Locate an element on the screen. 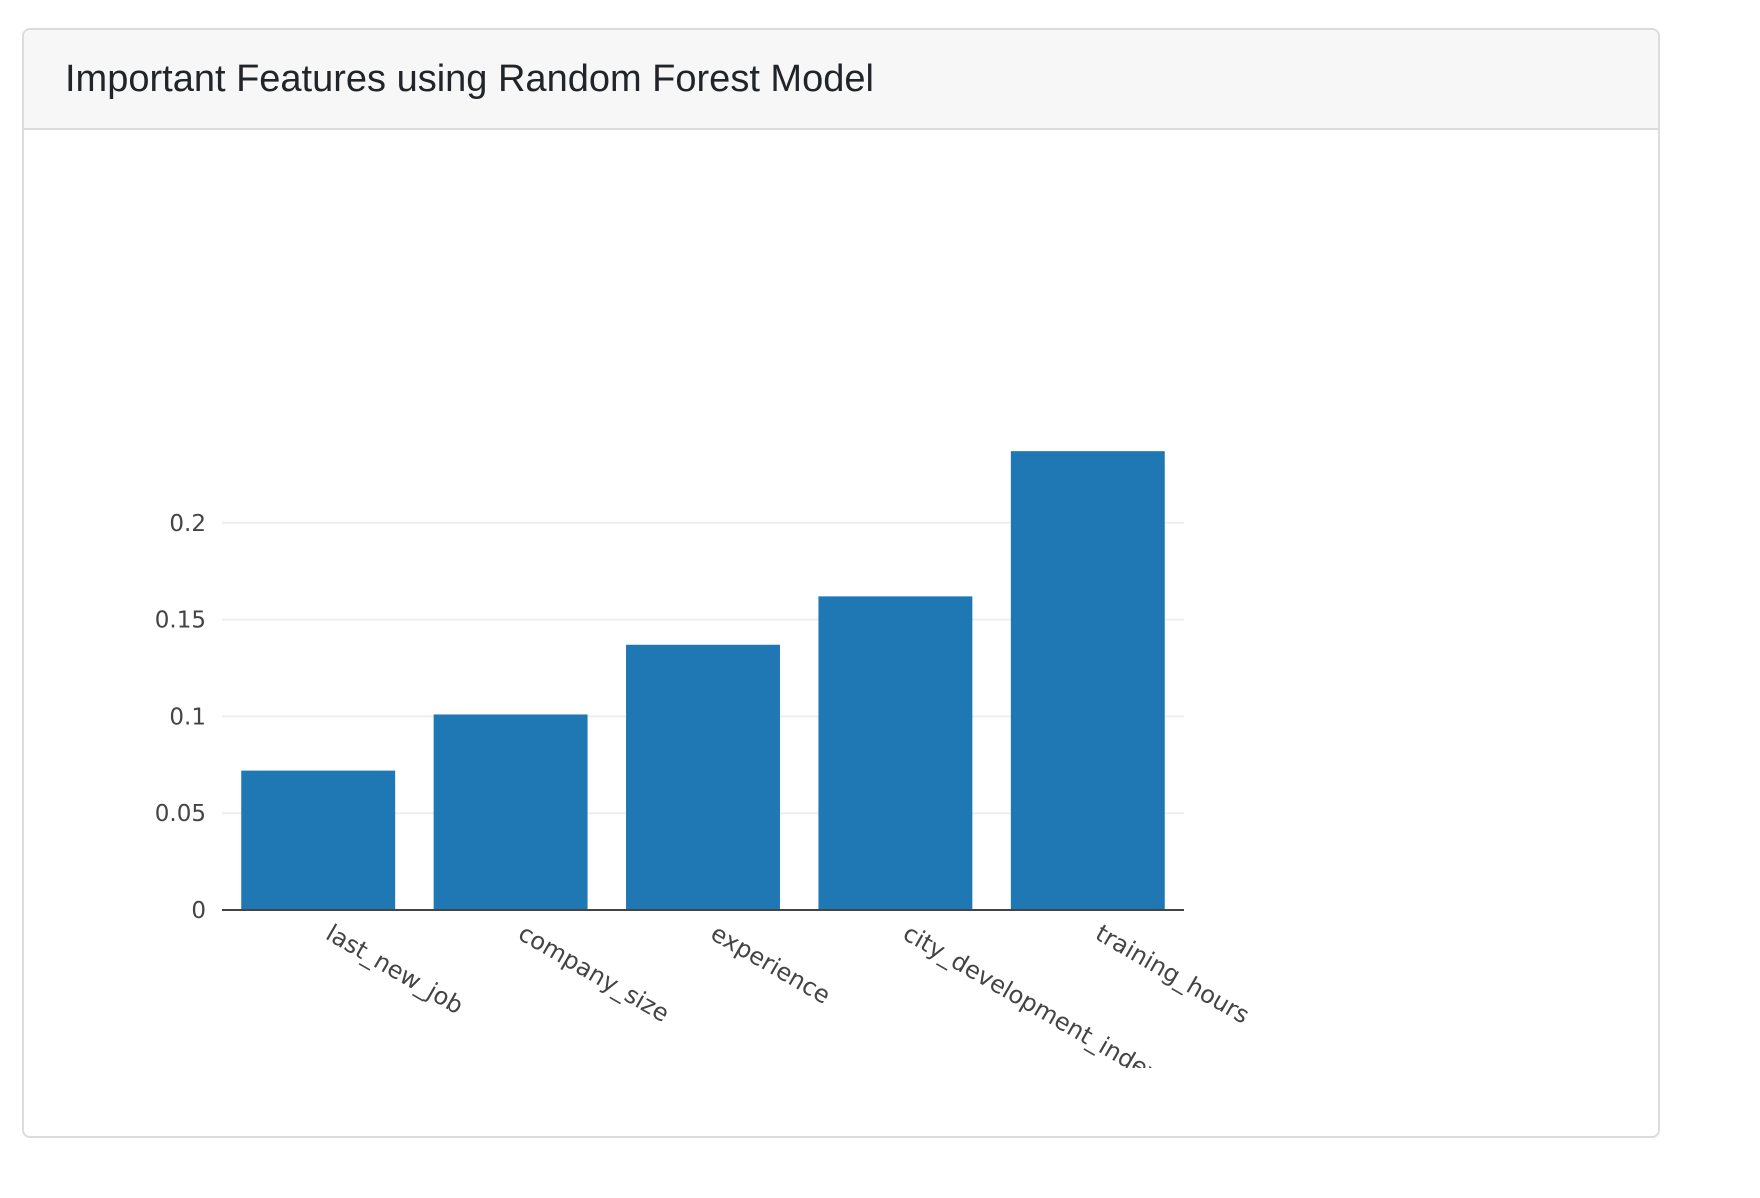  bar-last-new-job is located at coordinates (318, 840).